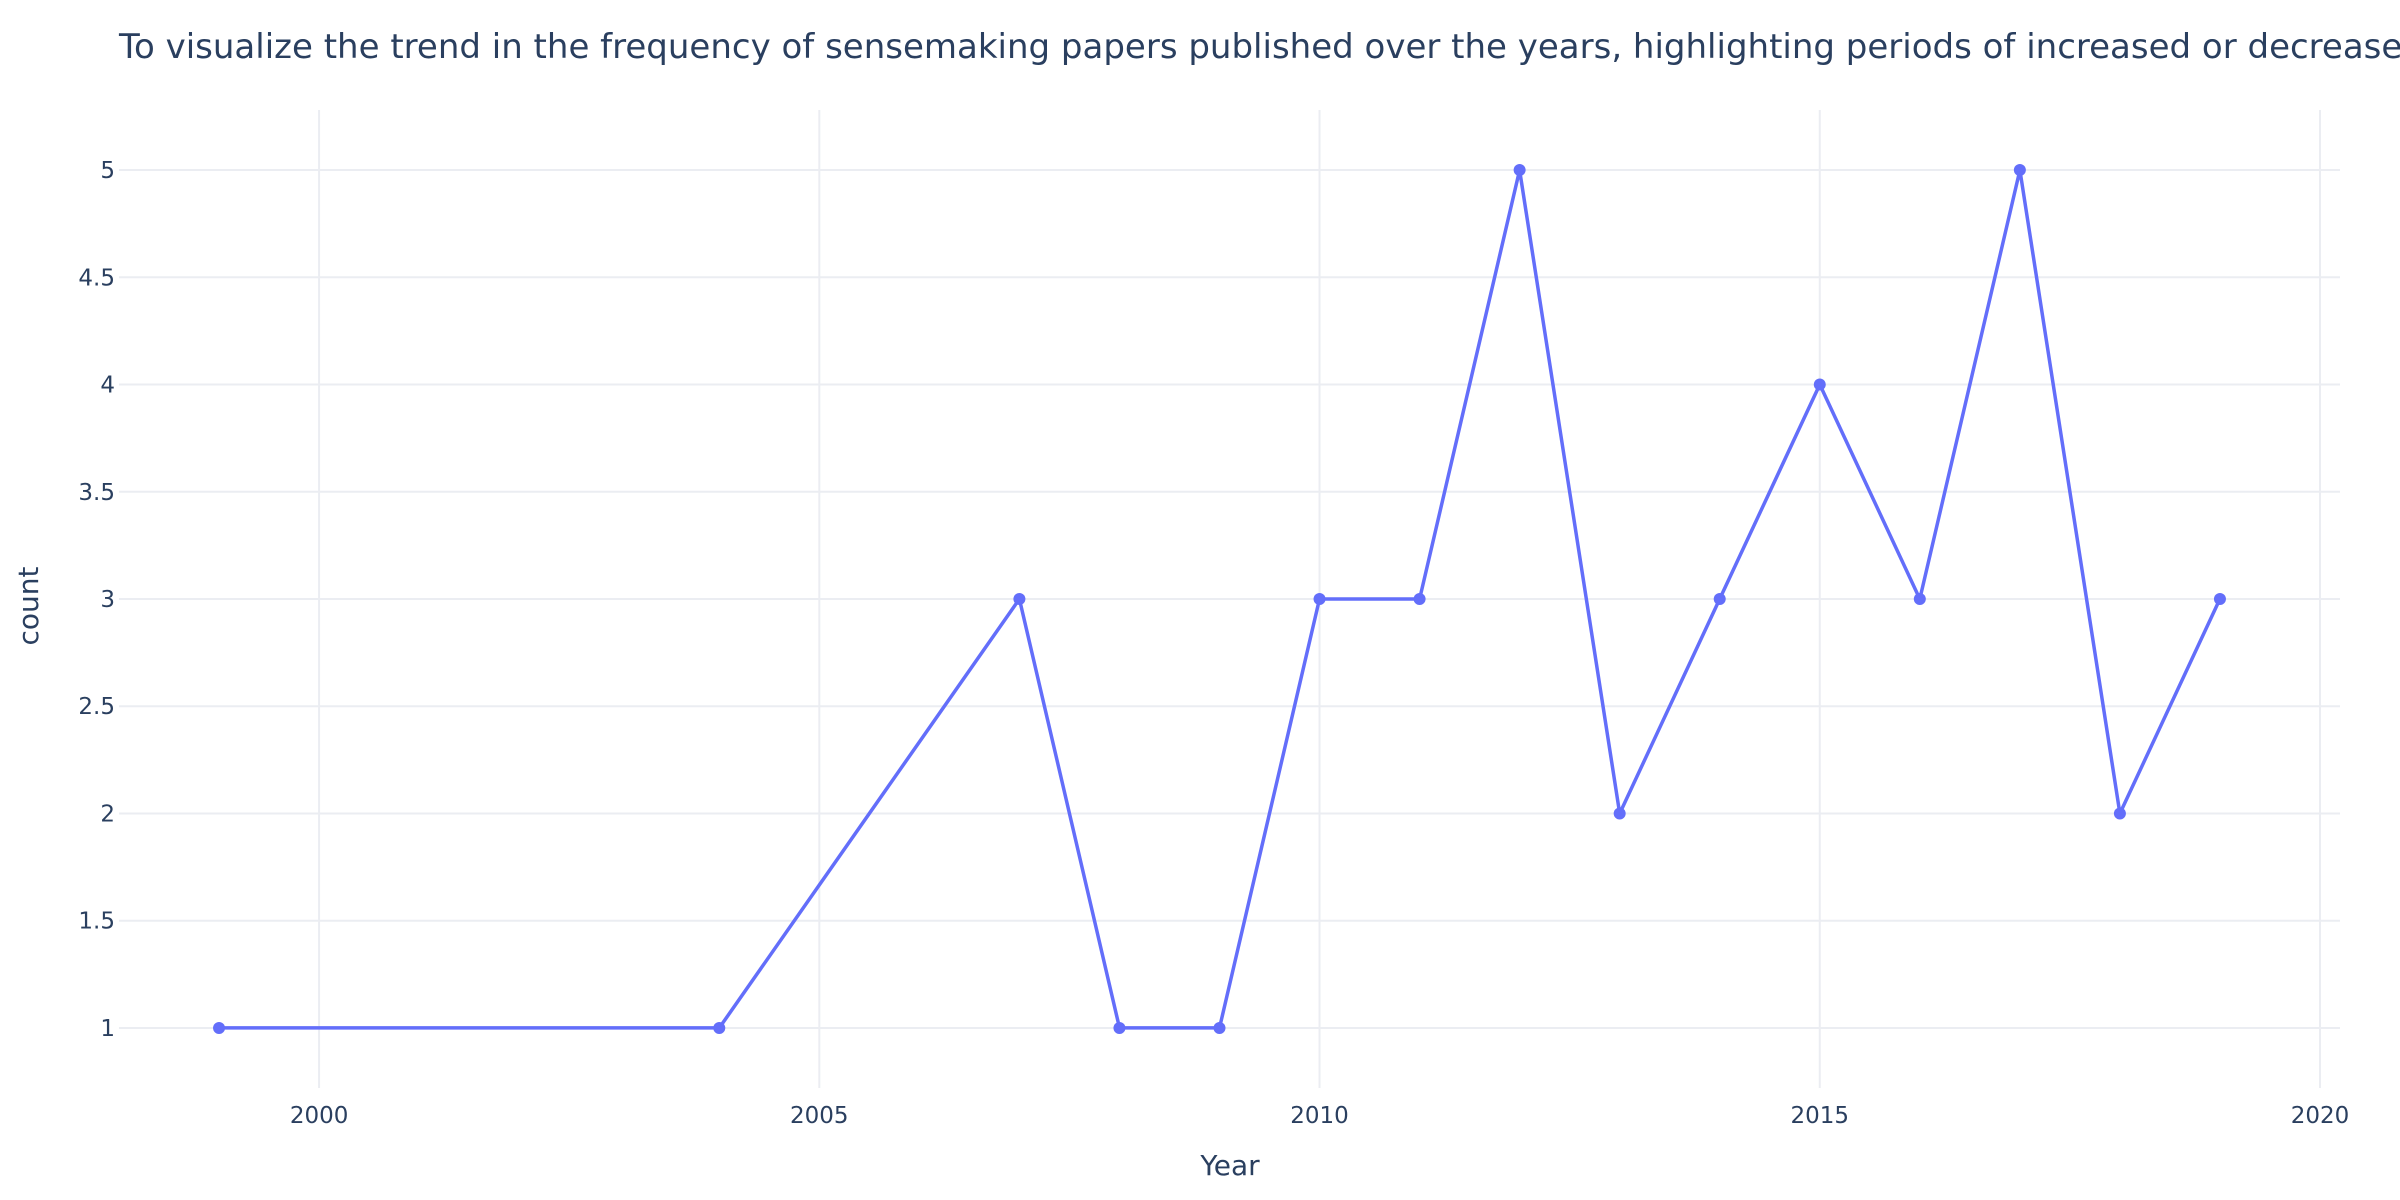 The image size is (2400, 1200). Describe the element at coordinates (1229, 1165) in the screenshot. I see `x-axis-title: Year` at that location.